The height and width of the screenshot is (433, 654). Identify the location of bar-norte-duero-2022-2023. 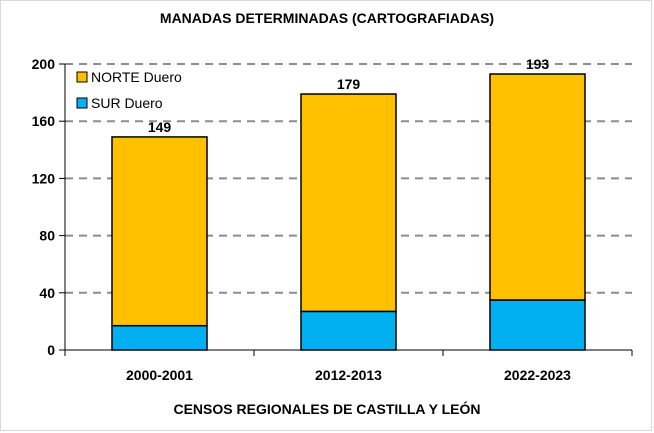
(537, 187).